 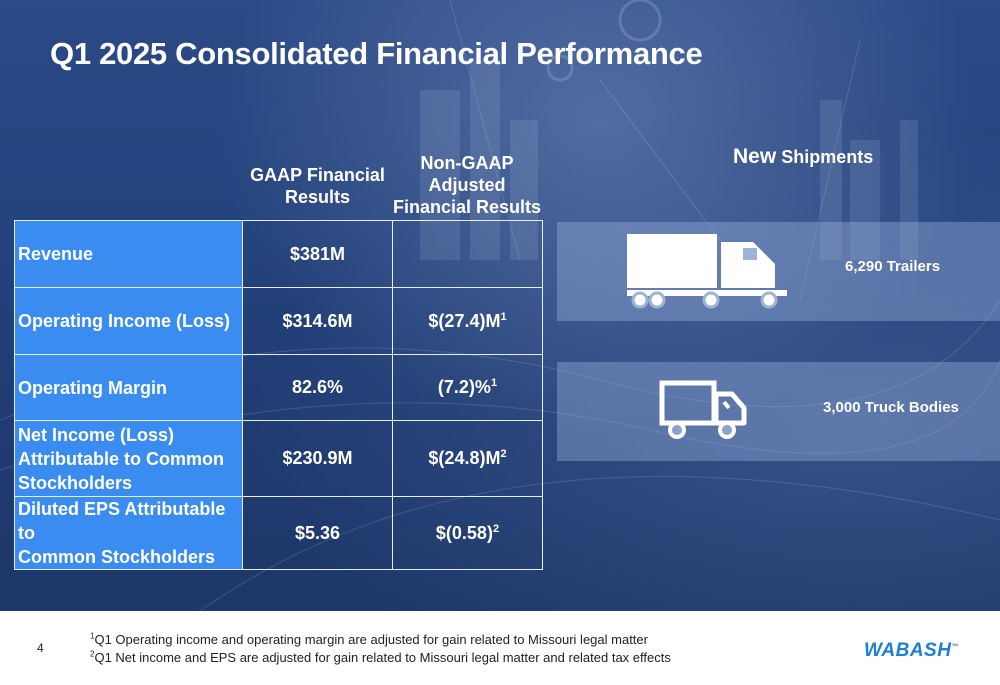 I want to click on logo-trademark: ™, so click(x=955, y=647).